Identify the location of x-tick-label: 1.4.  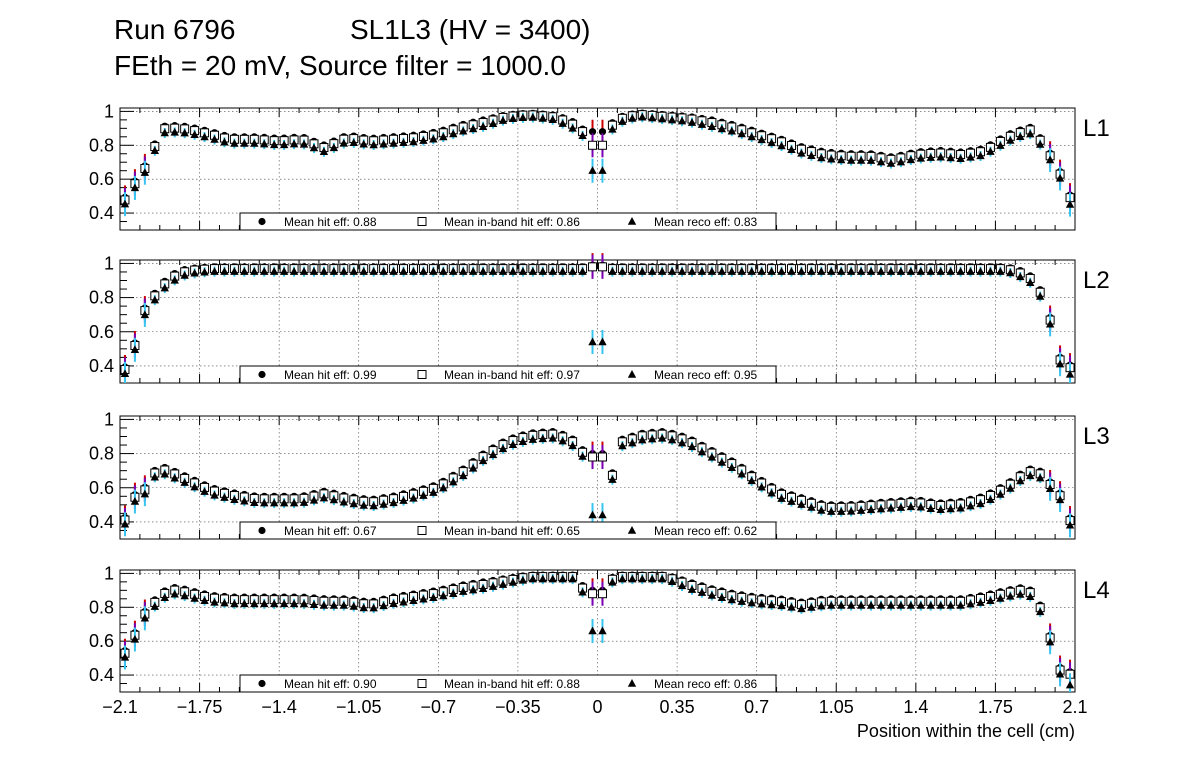
(915, 707).